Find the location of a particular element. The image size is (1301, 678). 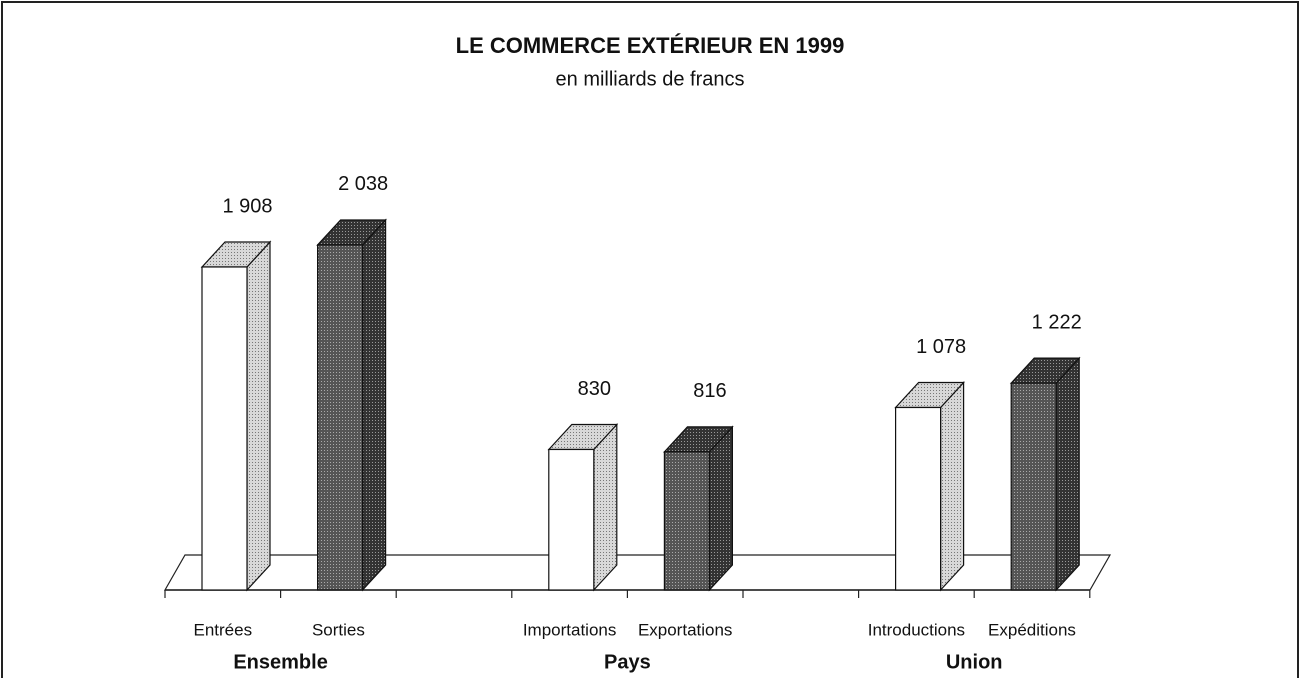

value-label: 830 is located at coordinates (594, 389).